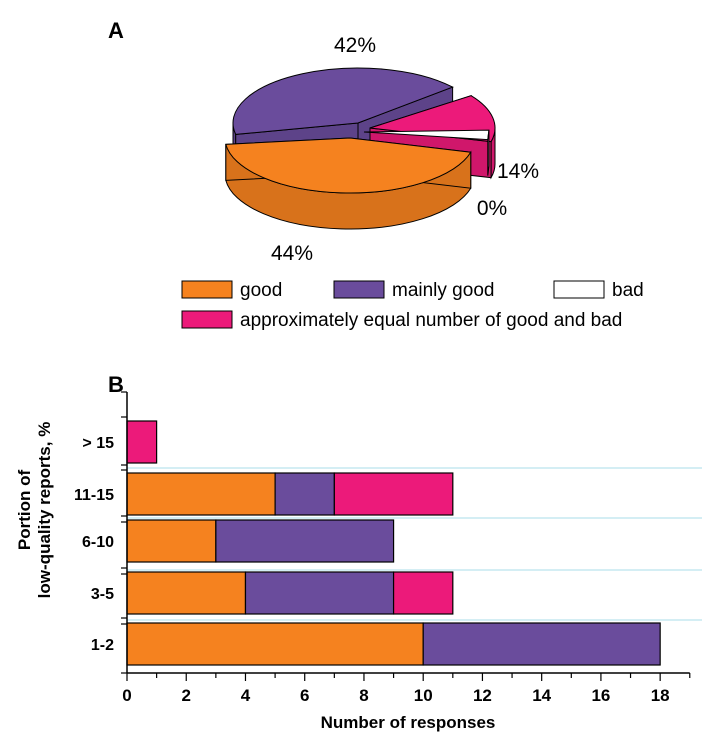  I want to click on pie-chart: 44% 42% 0% 14%, so click(382, 149).